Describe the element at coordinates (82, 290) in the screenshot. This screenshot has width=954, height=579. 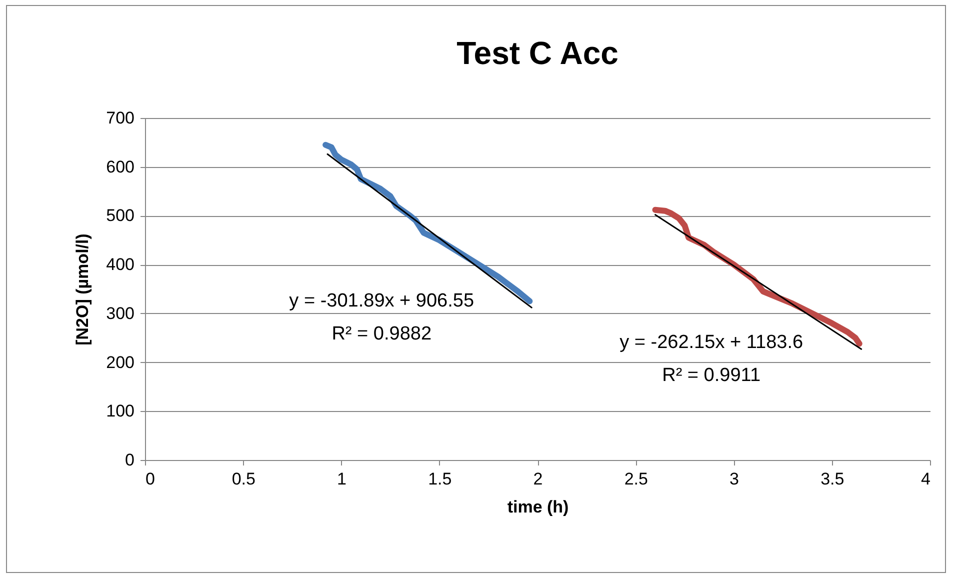
I see `y-axis-title: [N2O] (µmol/l)` at that location.